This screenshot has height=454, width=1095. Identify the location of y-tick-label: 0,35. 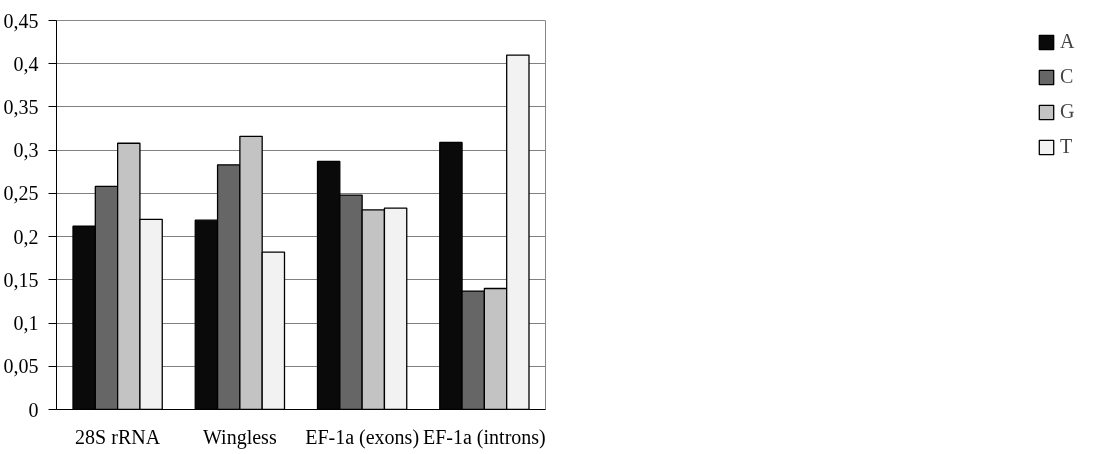
(21, 106).